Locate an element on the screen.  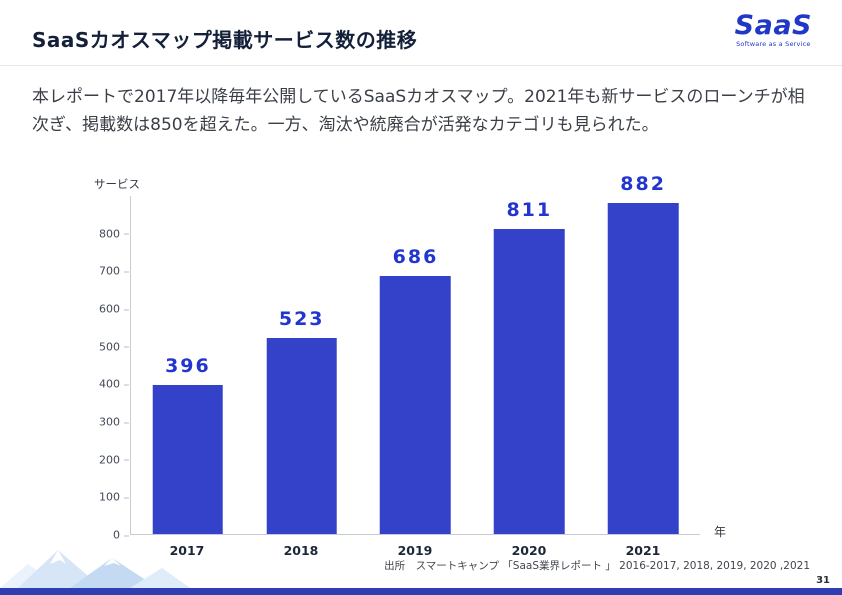
bar-slot: 811 is located at coordinates (529, 365).